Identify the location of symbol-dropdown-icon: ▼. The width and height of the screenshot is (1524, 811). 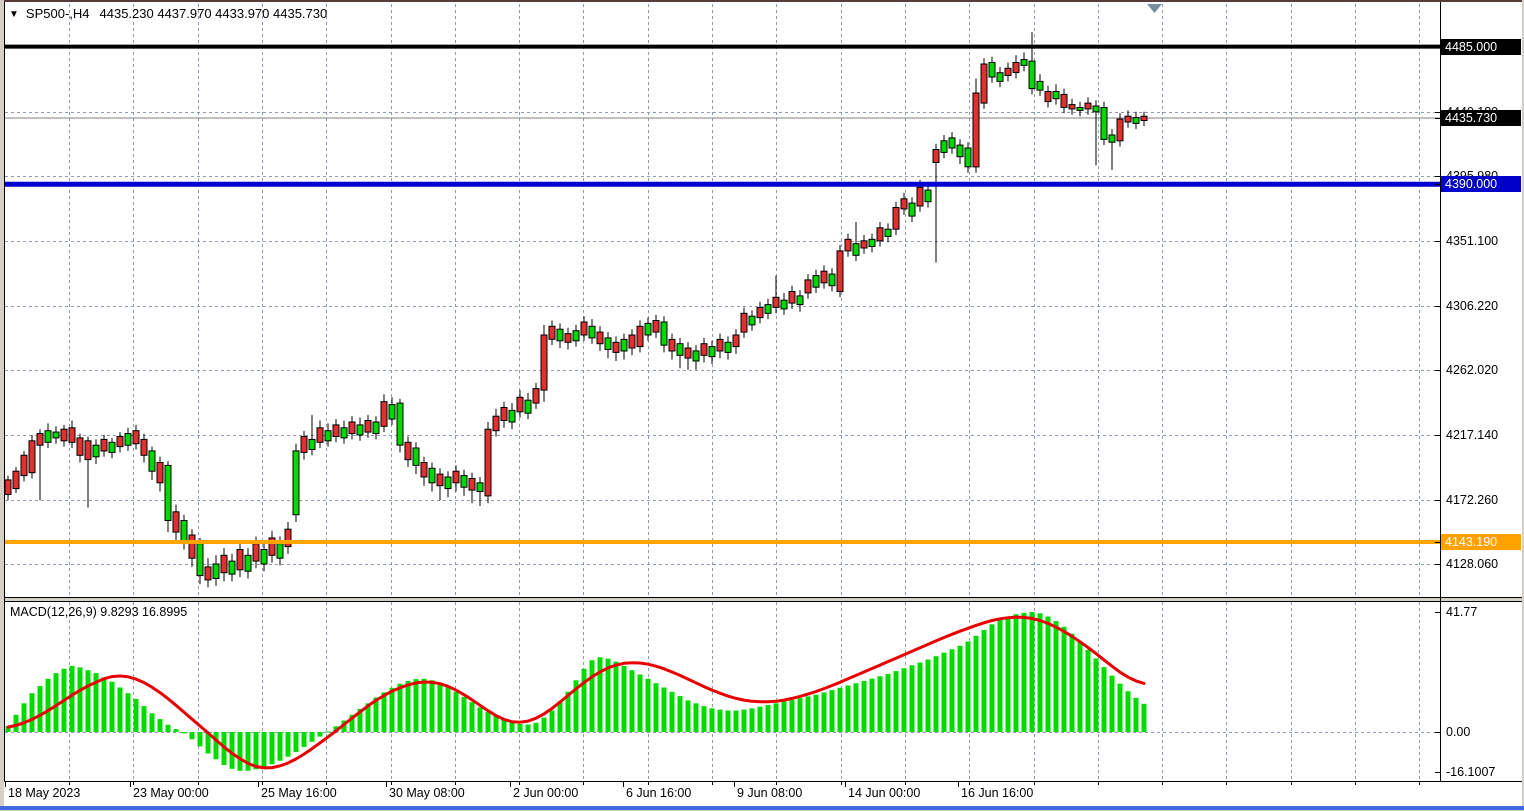
(14, 14).